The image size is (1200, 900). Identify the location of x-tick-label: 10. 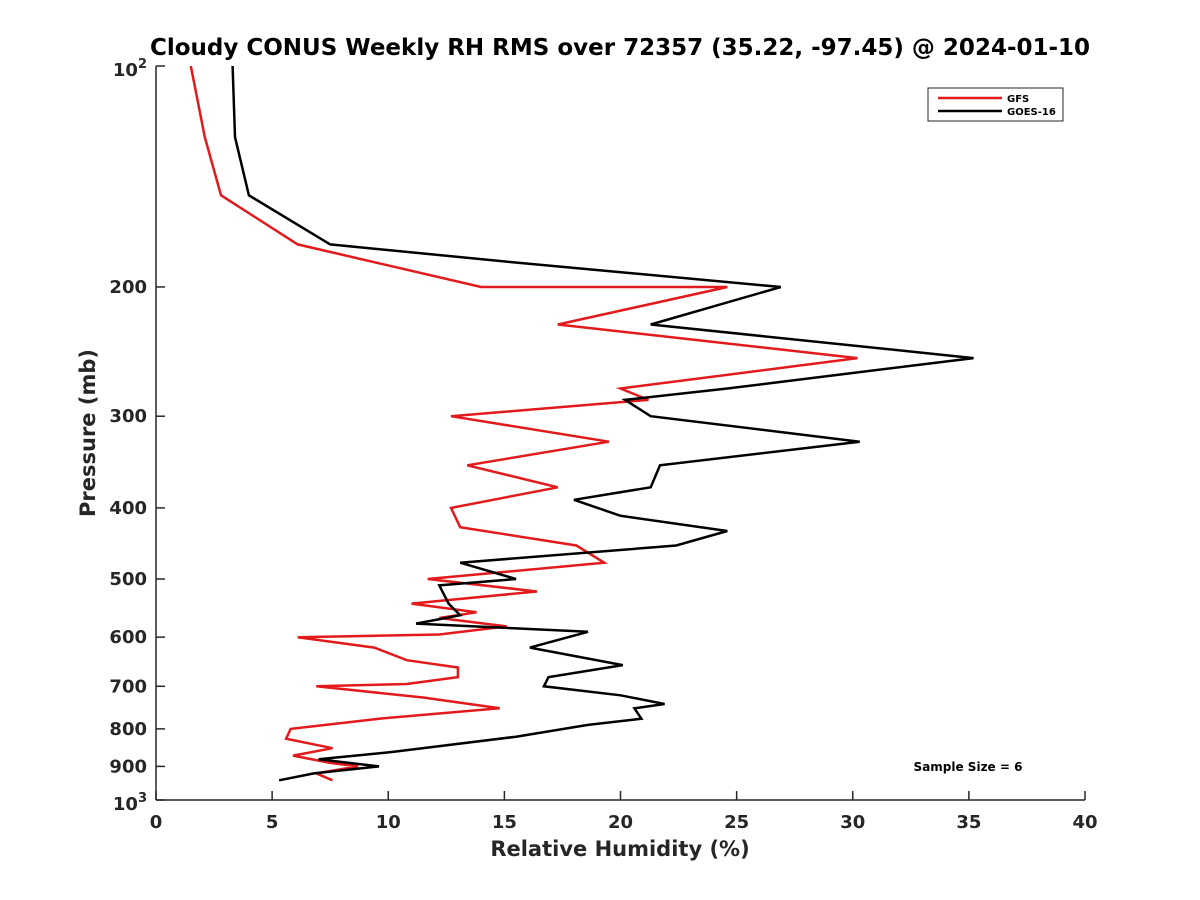
(388, 822).